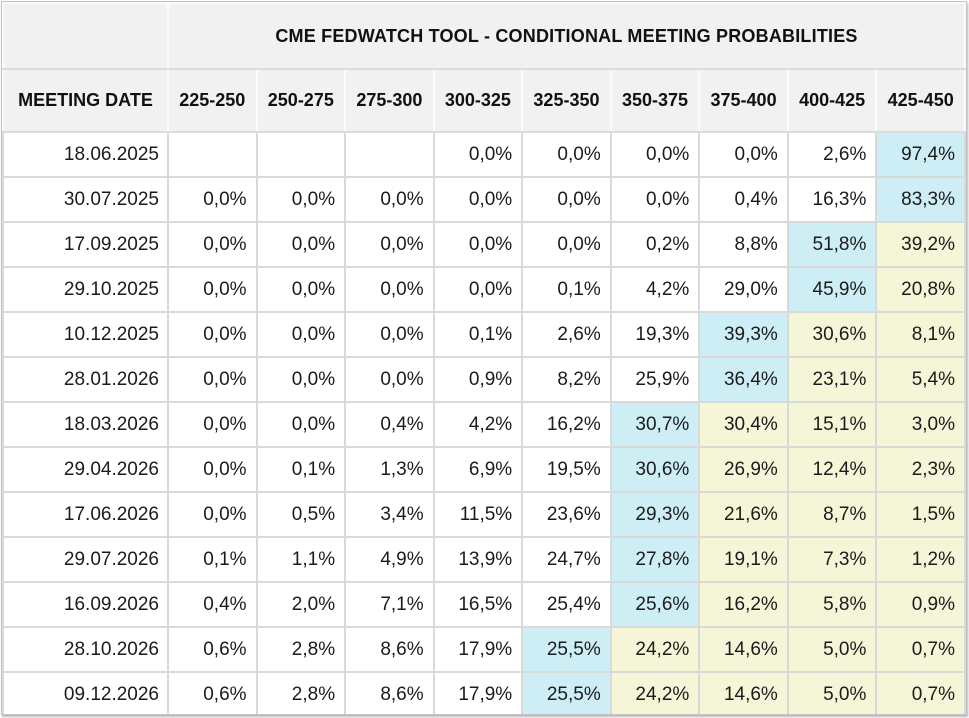  What do you see at coordinates (832, 649) in the screenshot?
I see `probability-cell: 5,0%` at bounding box center [832, 649].